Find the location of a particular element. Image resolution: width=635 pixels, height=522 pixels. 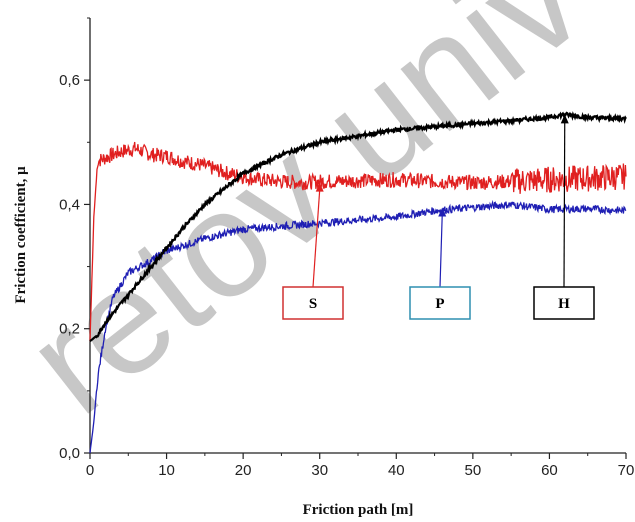

y-tick-label: 0,6 is located at coordinates (69, 80).